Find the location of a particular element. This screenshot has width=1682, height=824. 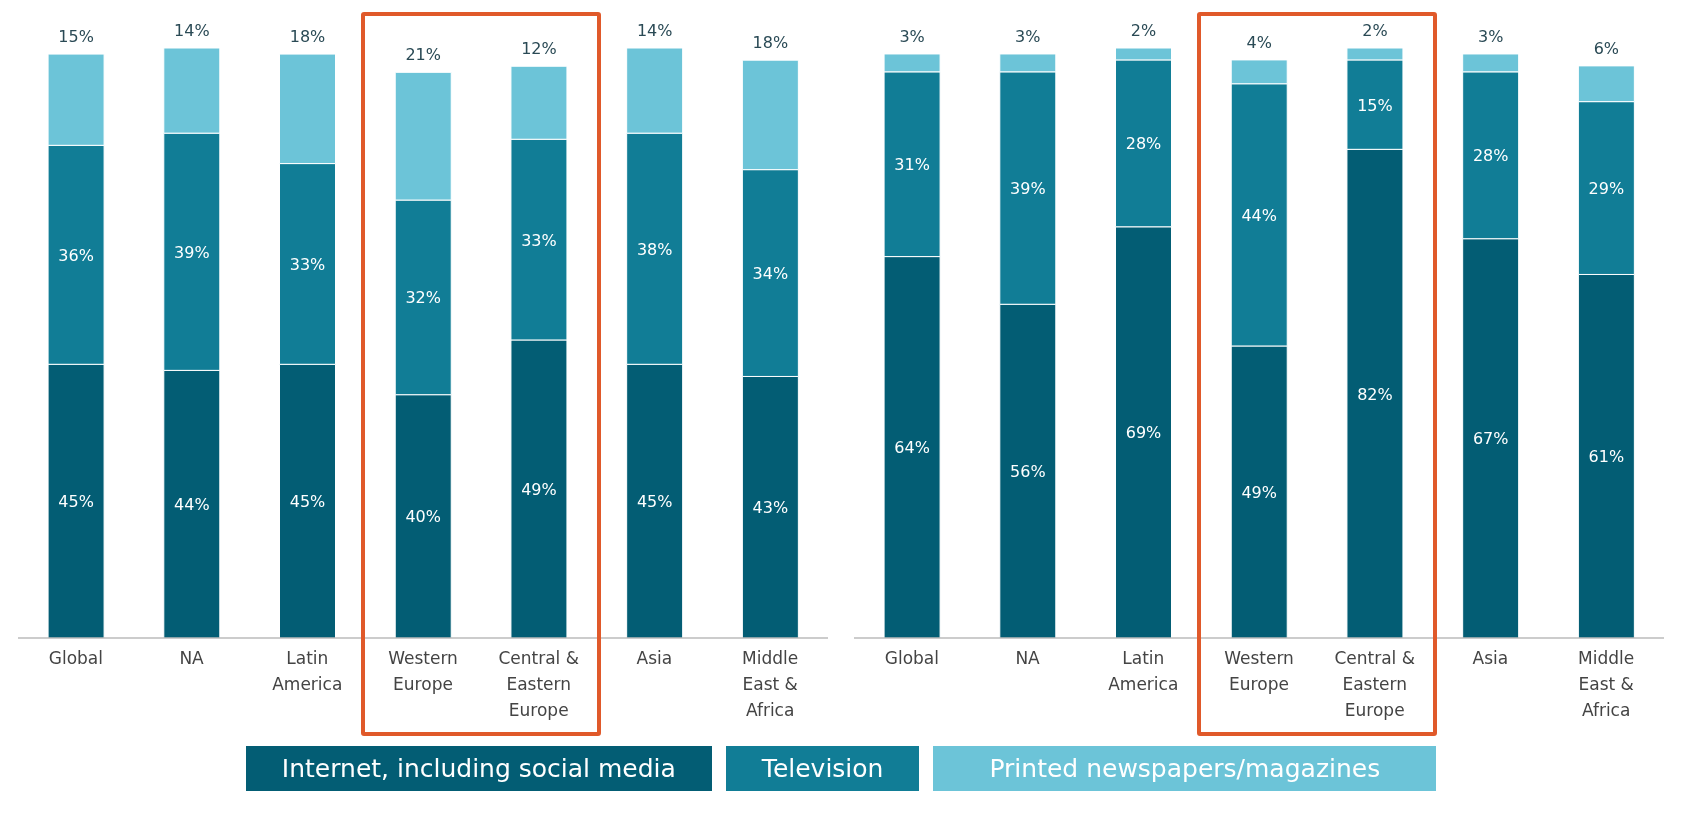

data-label: 6% is located at coordinates (1606, 48).